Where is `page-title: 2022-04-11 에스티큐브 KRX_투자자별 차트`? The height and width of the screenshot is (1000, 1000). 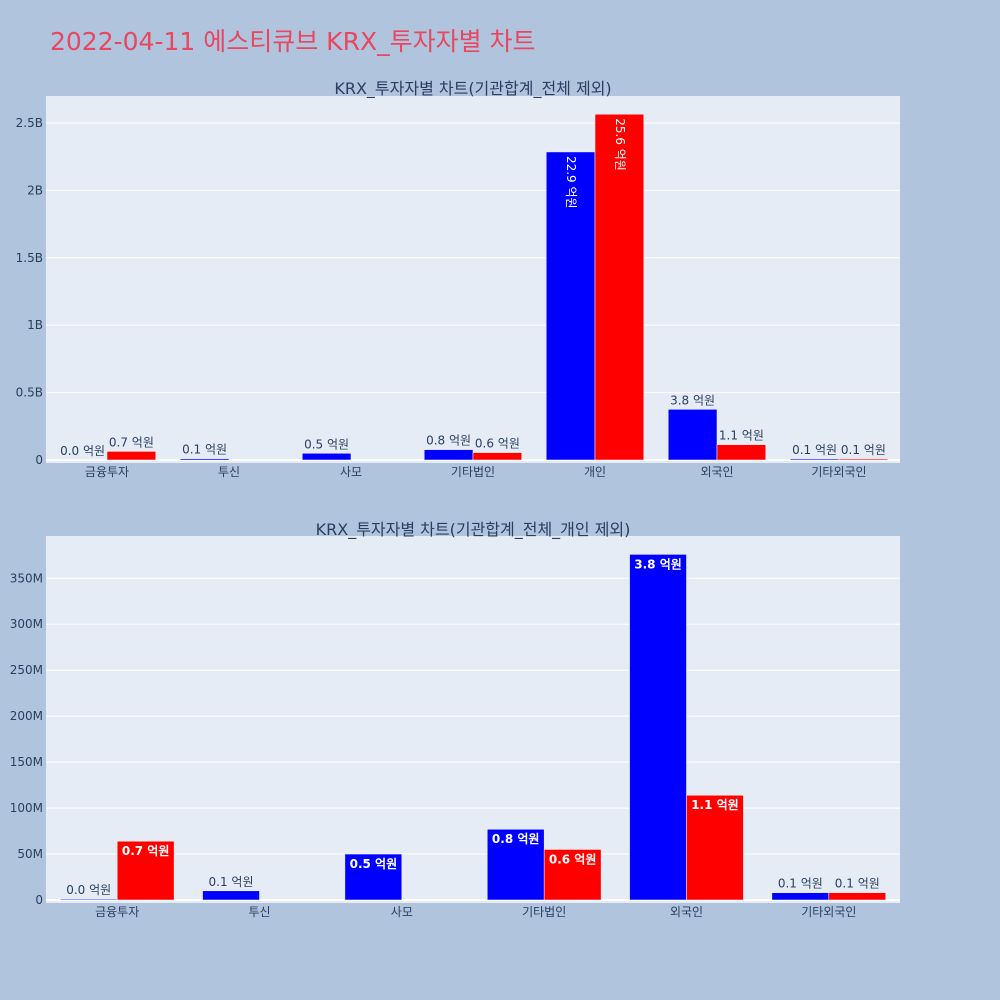 page-title: 2022-04-11 에스티큐브 KRX_투자자별 차트 is located at coordinates (293, 41).